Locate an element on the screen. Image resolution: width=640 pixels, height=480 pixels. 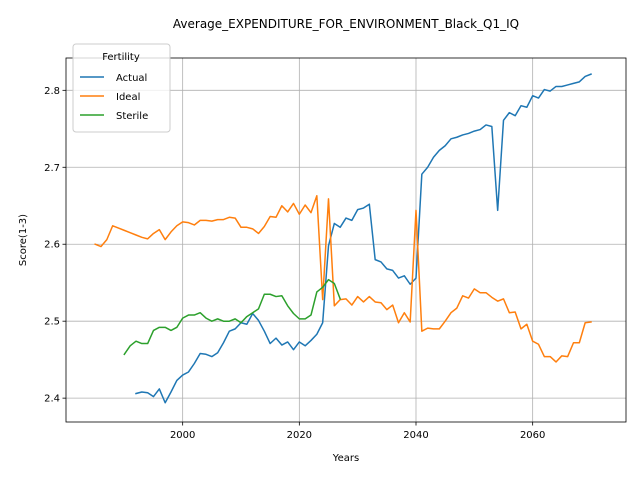
y-tick-label: 2.7 is located at coordinates (52, 168).